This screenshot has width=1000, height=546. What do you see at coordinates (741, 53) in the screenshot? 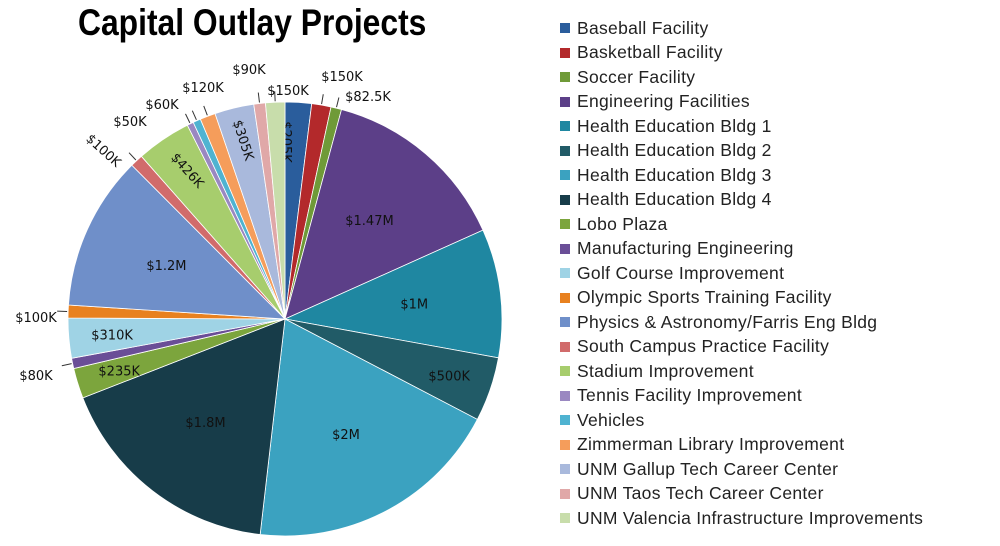
I see `legend-item: Basketball Facility` at bounding box center [741, 53].